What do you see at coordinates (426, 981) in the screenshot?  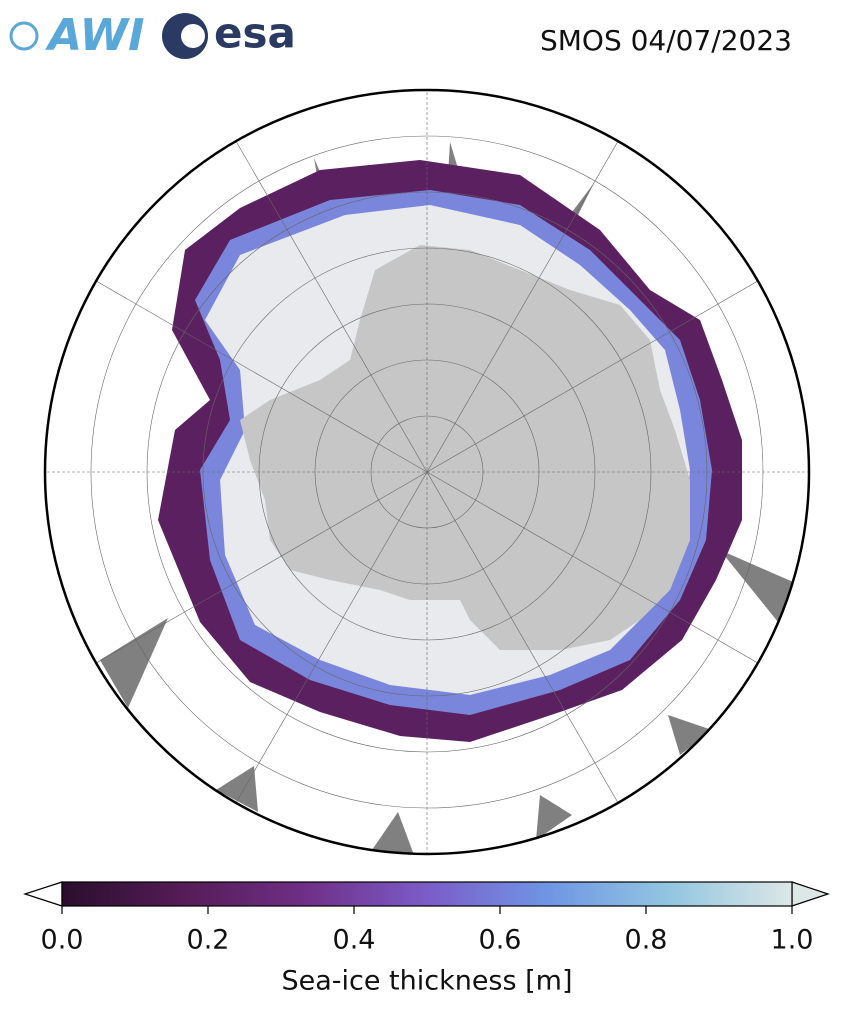 I see `colorbar-label: Sea-ice thickness [m]` at bounding box center [426, 981].